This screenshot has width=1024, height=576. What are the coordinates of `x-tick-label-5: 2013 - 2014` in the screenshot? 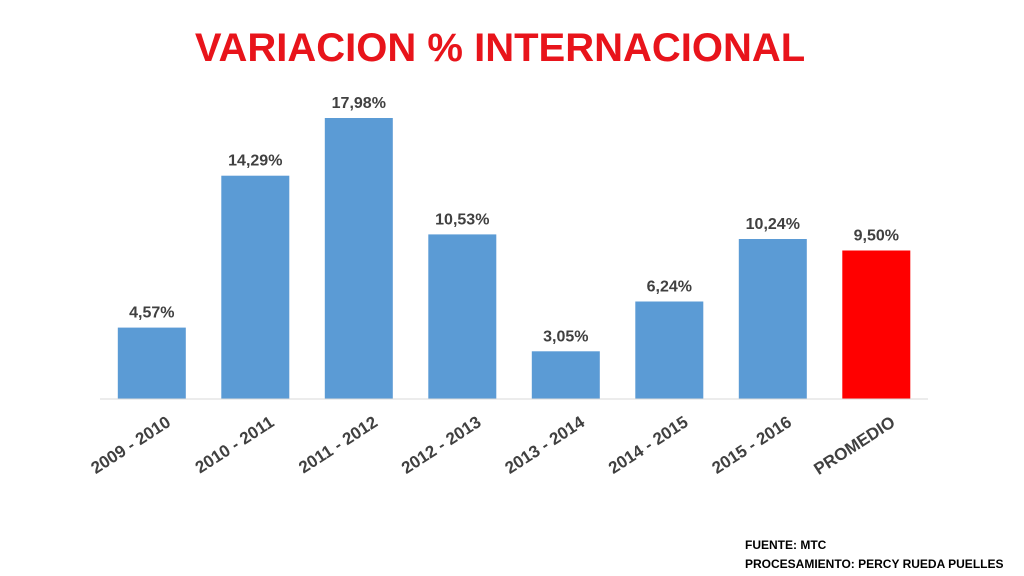 It's located at (545, 445).